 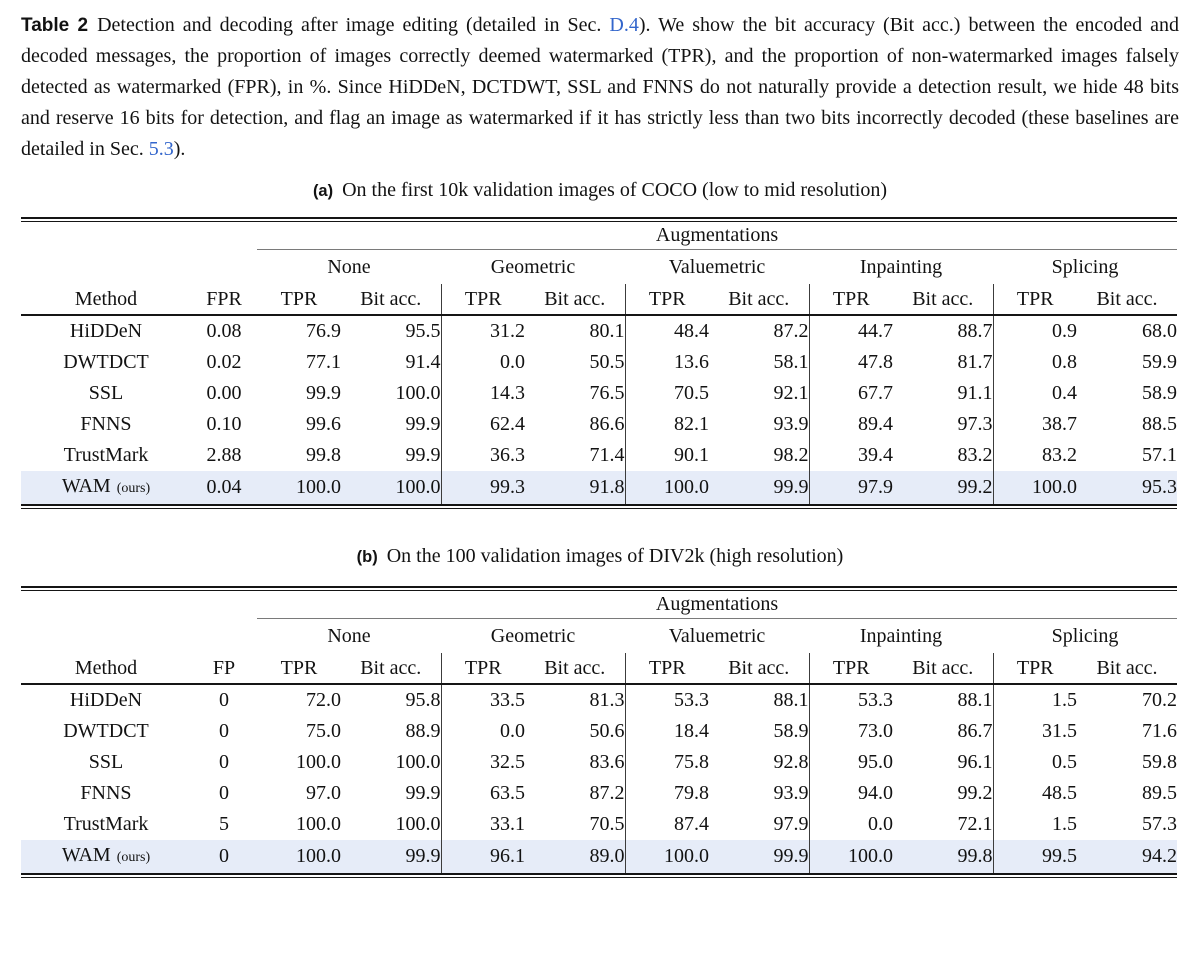 I want to click on section-link: D.4, so click(x=624, y=25).